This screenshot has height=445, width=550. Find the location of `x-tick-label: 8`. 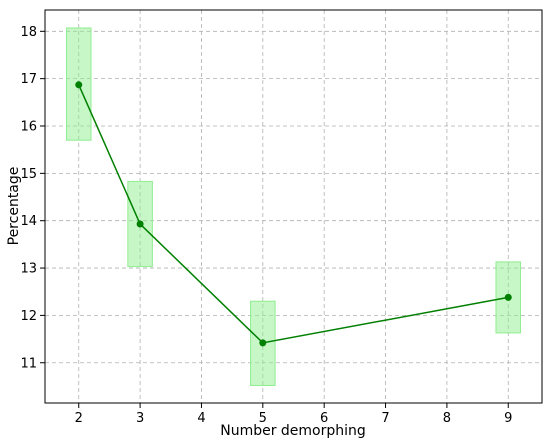

x-tick-label: 8 is located at coordinates (447, 418).